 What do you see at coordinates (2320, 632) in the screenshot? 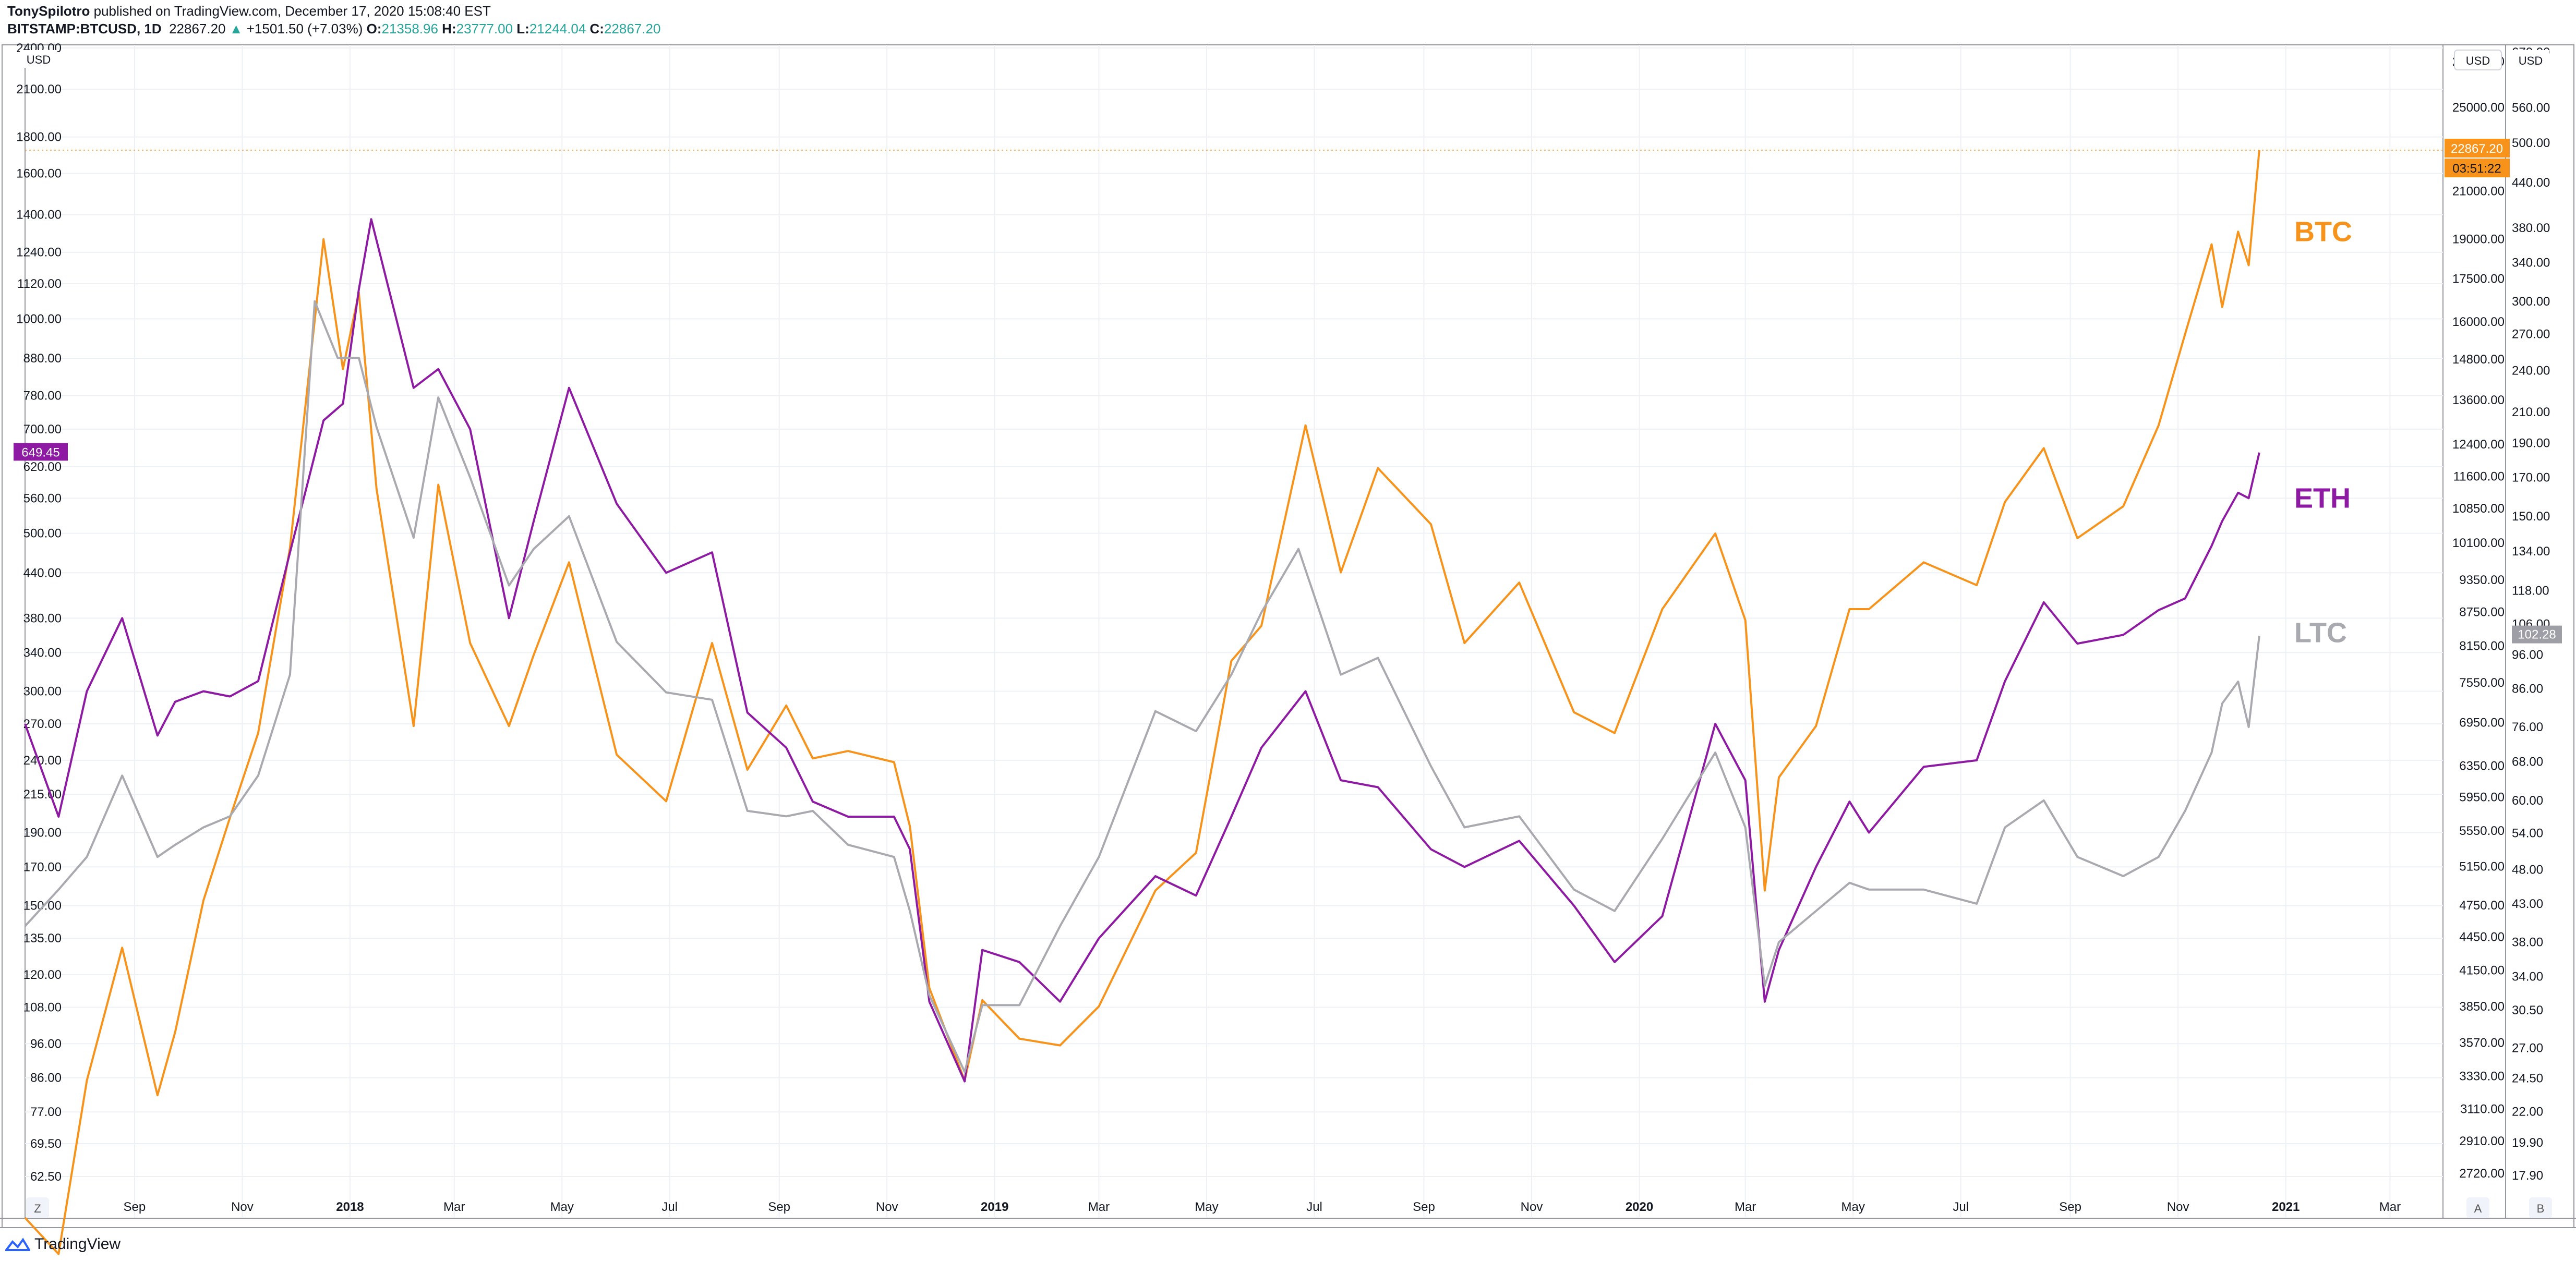
I see `series-label-ltc: LTC` at bounding box center [2320, 632].